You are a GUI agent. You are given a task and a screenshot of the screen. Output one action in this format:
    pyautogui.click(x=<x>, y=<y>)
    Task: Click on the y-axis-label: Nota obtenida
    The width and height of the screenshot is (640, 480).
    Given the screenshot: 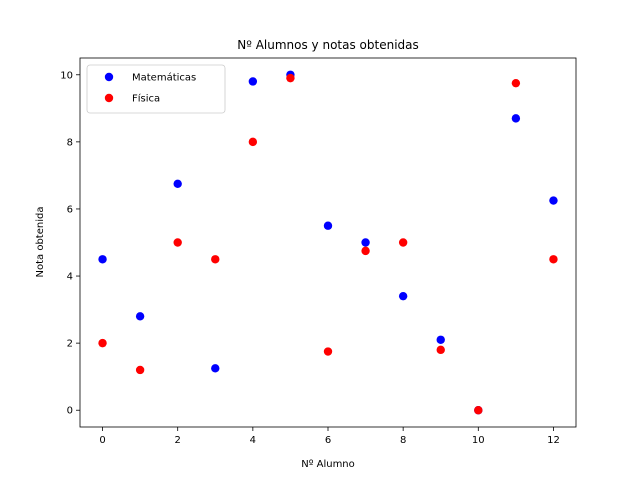 What is the action you would take?
    pyautogui.click(x=40, y=242)
    